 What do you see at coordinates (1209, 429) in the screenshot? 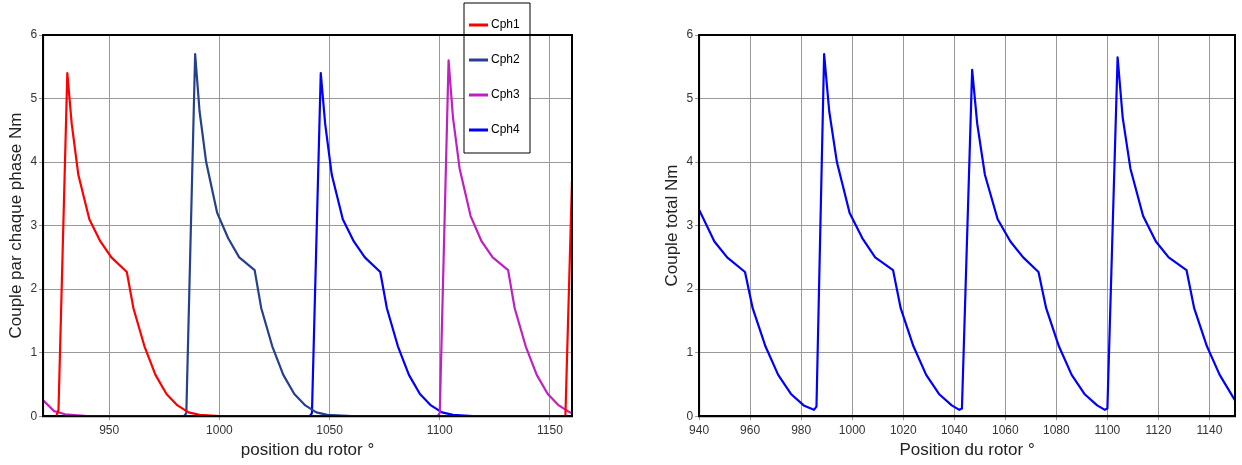
I see `x-tick-label: 1140` at bounding box center [1209, 429].